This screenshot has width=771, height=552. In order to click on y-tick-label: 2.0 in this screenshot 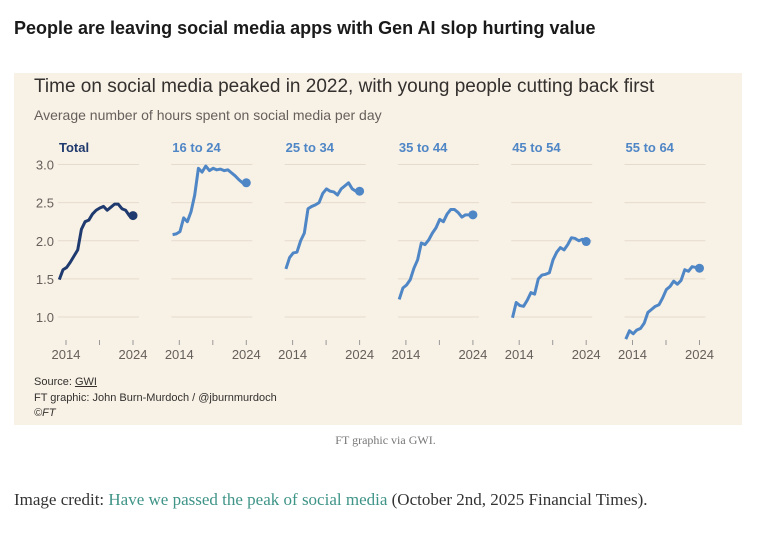, I will do `click(45, 241)`.